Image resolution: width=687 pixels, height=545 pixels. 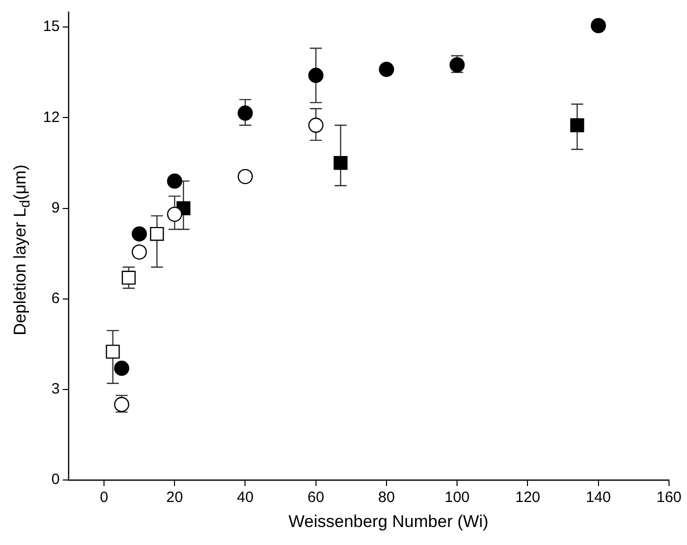 I want to click on x-tick-label: 0, so click(x=104, y=497).